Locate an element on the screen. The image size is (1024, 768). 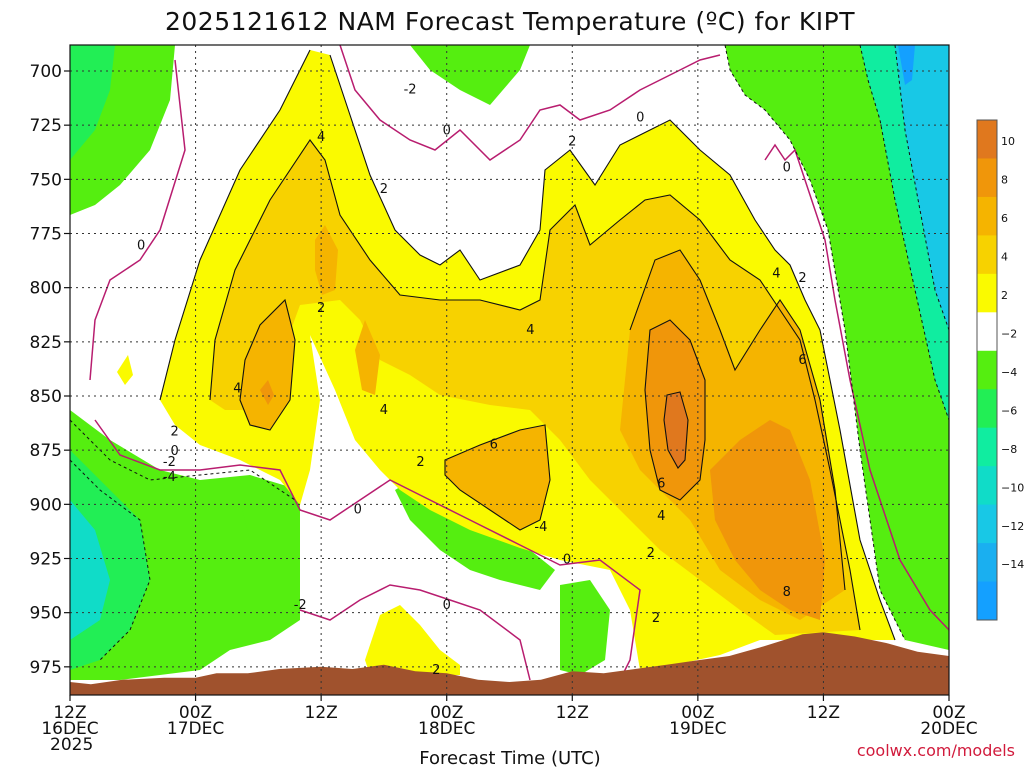
cold-region-left-bottom-cyan is located at coordinates (90, 570).